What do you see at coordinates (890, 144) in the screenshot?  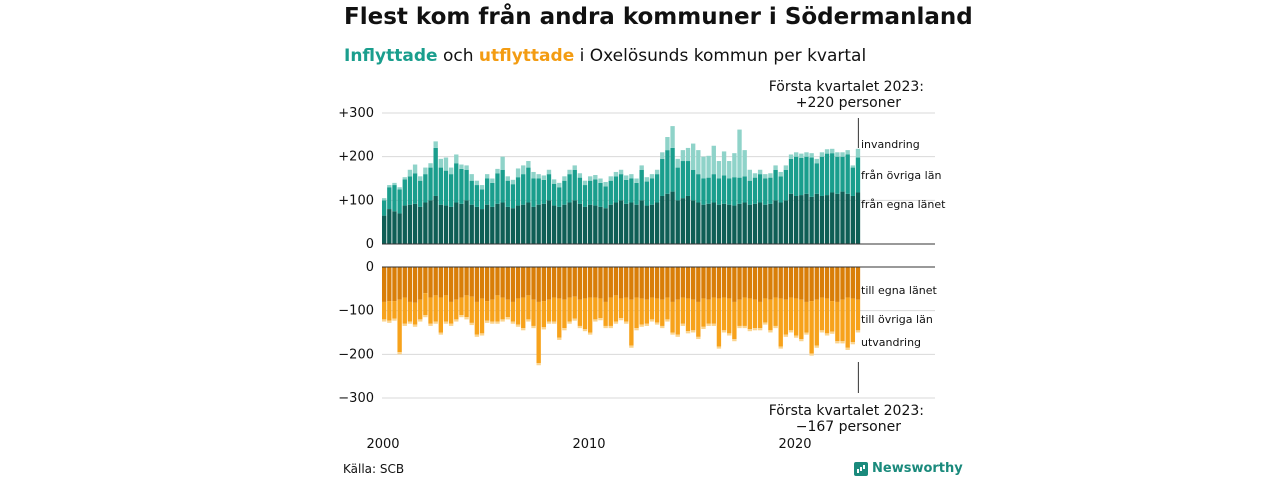 I see `series-label-in: invandring` at bounding box center [890, 144].